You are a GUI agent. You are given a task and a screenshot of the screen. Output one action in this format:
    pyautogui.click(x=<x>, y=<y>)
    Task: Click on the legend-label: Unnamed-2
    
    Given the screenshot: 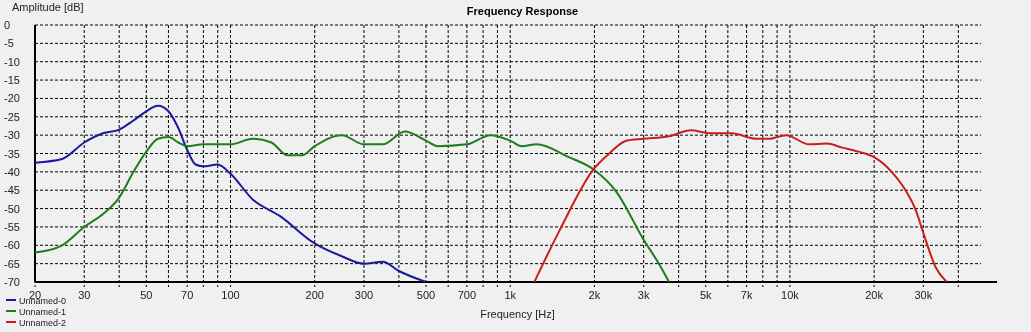 What is the action you would take?
    pyautogui.click(x=43, y=322)
    